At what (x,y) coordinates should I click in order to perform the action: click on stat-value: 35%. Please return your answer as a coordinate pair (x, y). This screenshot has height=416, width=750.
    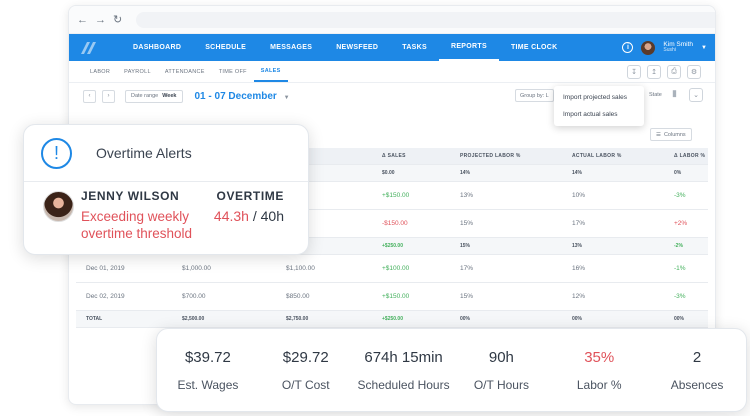
    Looking at the image, I should click on (599, 357).